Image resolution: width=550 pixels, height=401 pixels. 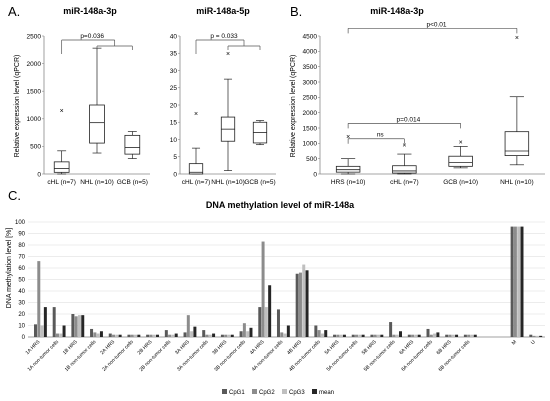 What do you see at coordinates (223, 11) in the screenshot?
I see `chart-a2-title: miR-148a-5p` at bounding box center [223, 11].